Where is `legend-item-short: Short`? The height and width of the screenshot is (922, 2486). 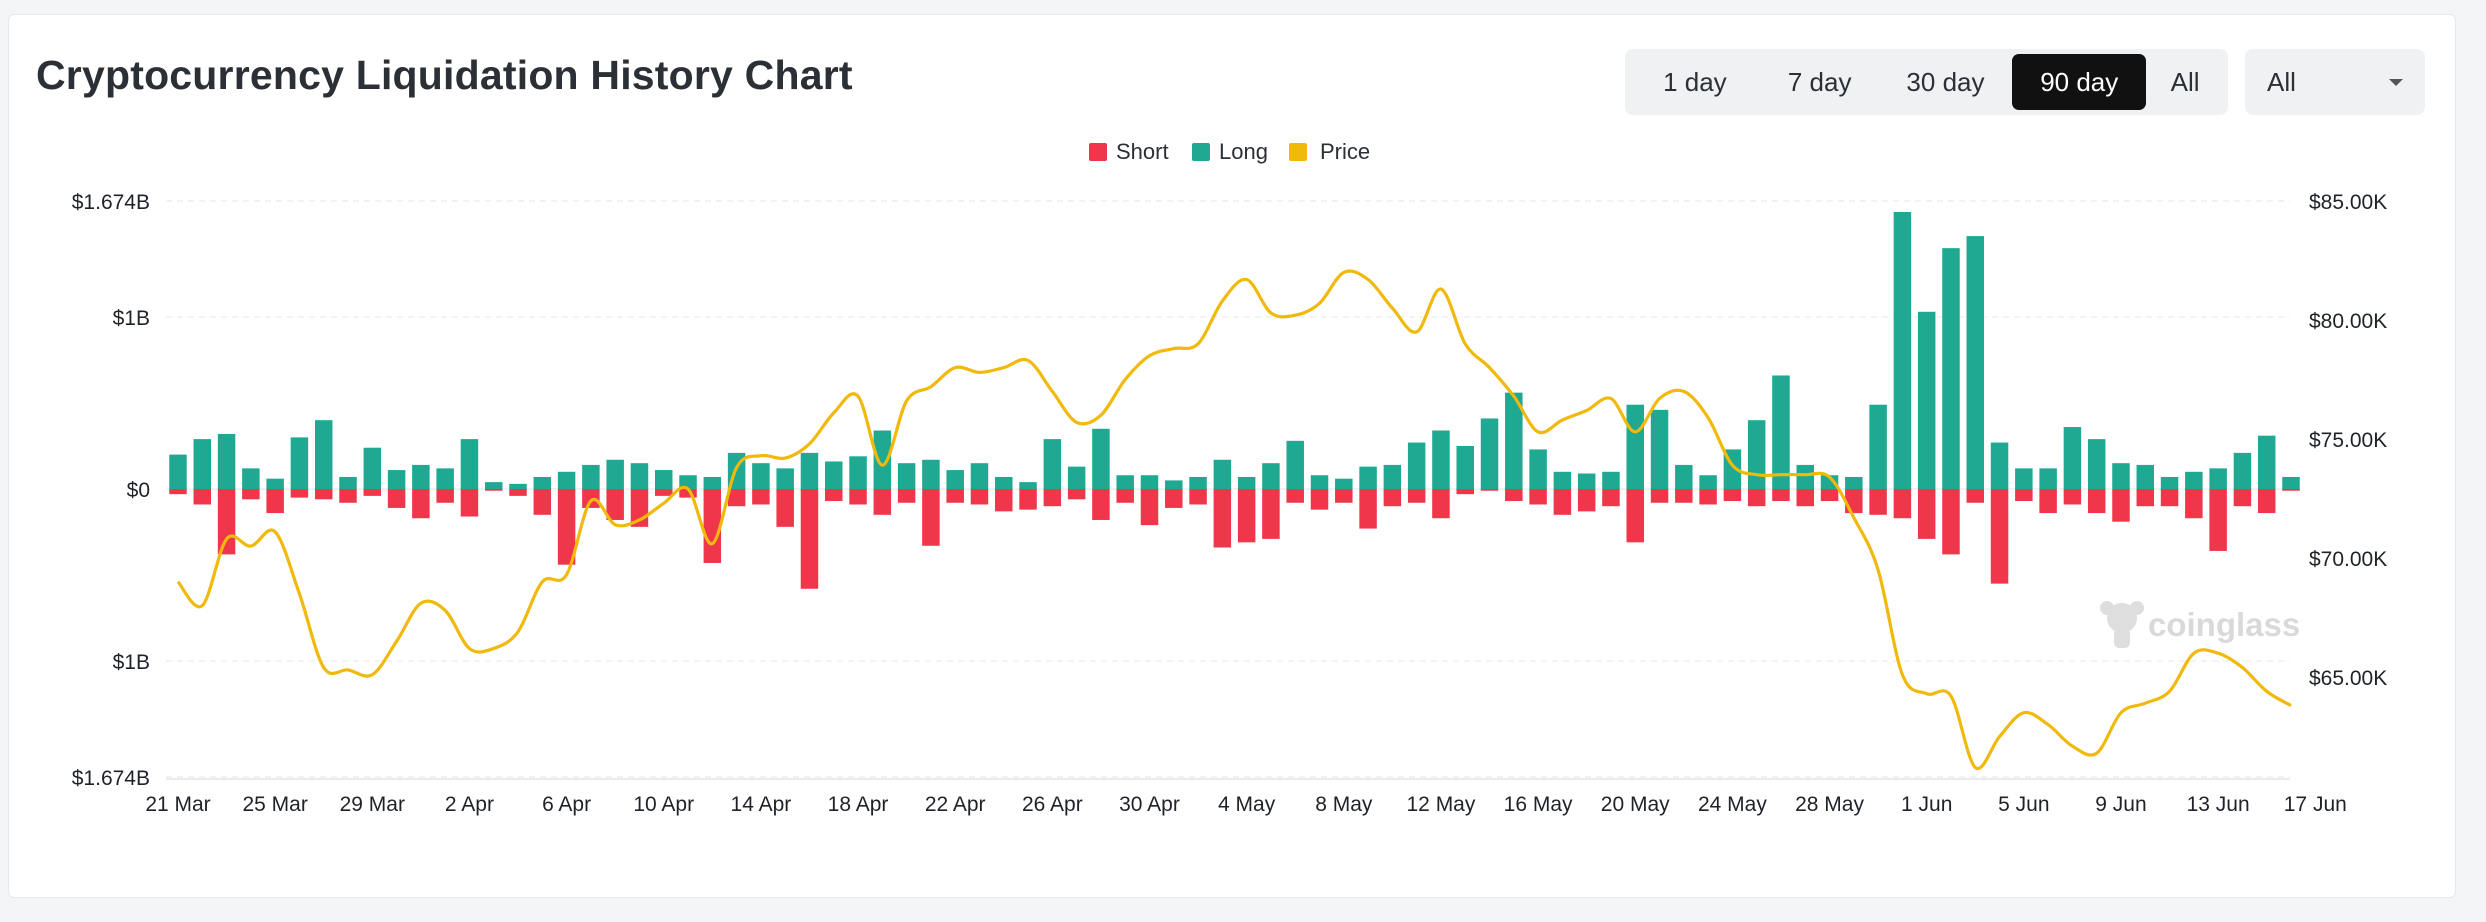 legend-item-short: Short is located at coordinates (1129, 151).